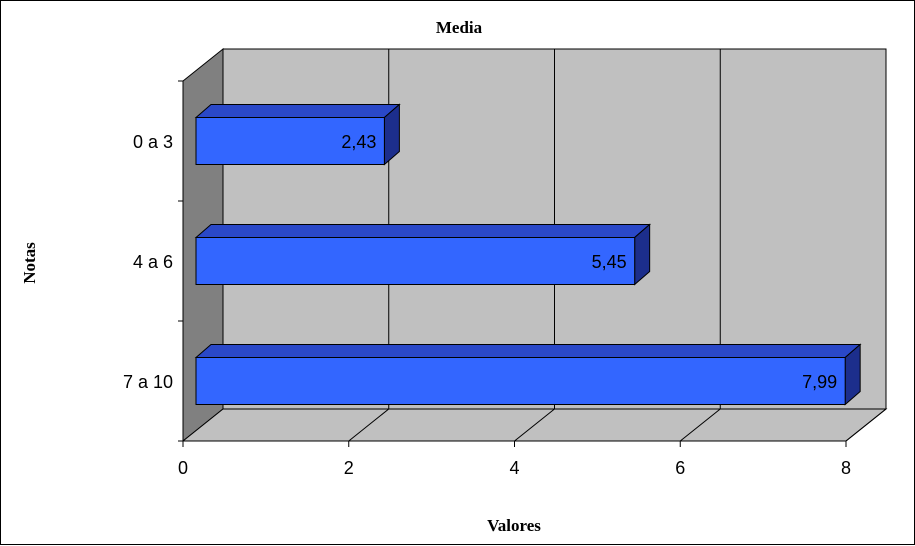 The width and height of the screenshot is (915, 546). What do you see at coordinates (846, 468) in the screenshot?
I see `x-tick-label: 8` at bounding box center [846, 468].